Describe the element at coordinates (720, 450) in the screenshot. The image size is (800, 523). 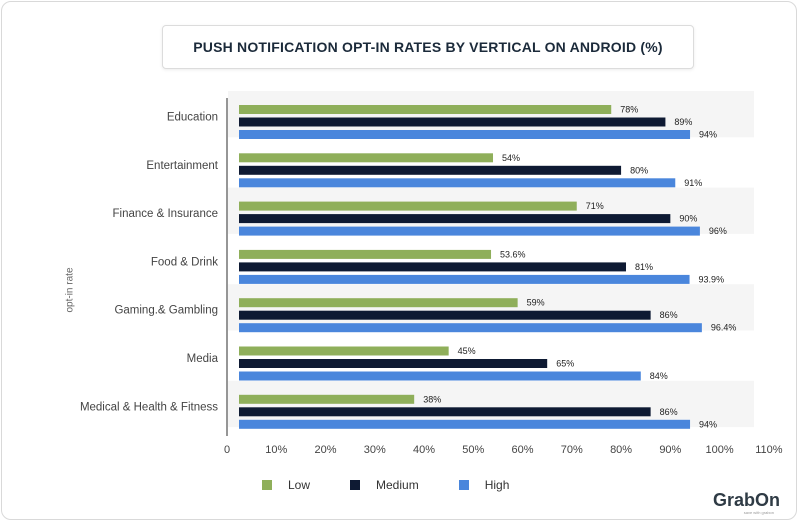
I see `x-tick-label: 100%` at that location.